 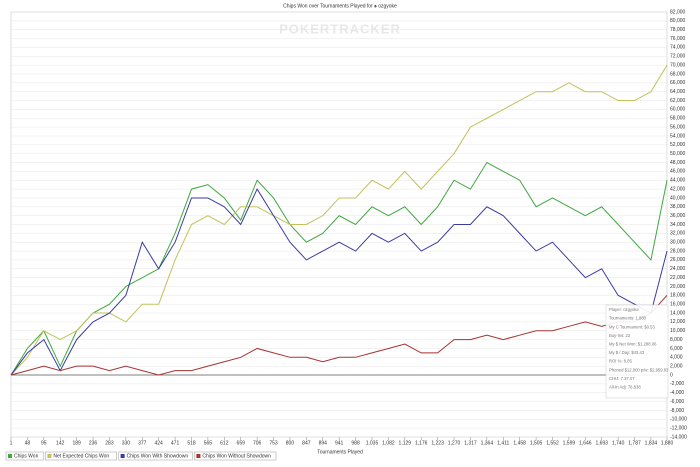 I want to click on x-tick-label: 1,880, so click(x=667, y=443).